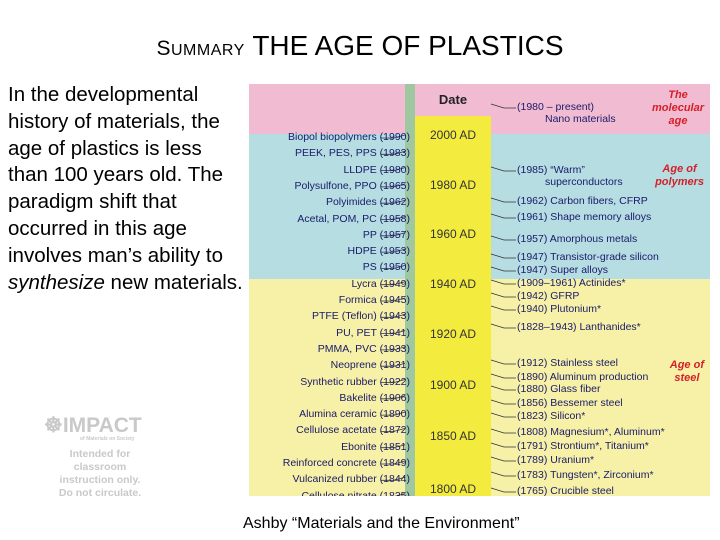  I want to click on left-material-label: Bakelite (1906), so click(374, 397).